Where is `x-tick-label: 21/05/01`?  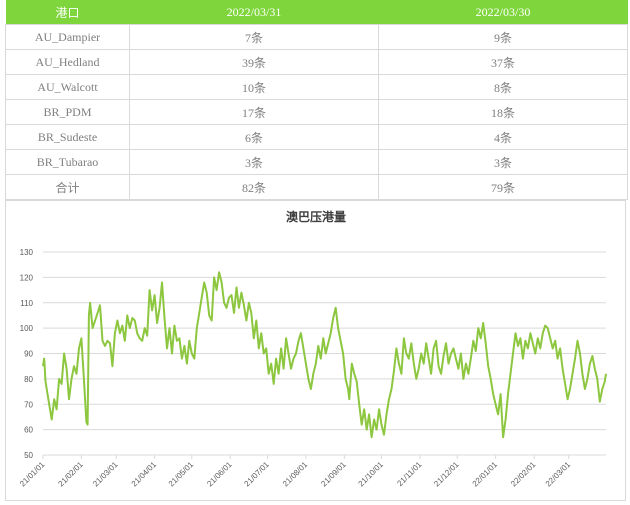 x-tick-label: 21/05/01 is located at coordinates (181, 474).